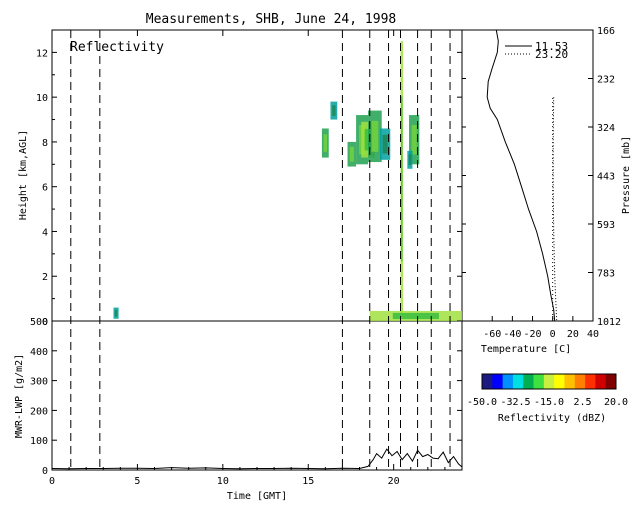 The height and width of the screenshot is (512, 640). I want to click on height-tick-label: 0, so click(45, 322).